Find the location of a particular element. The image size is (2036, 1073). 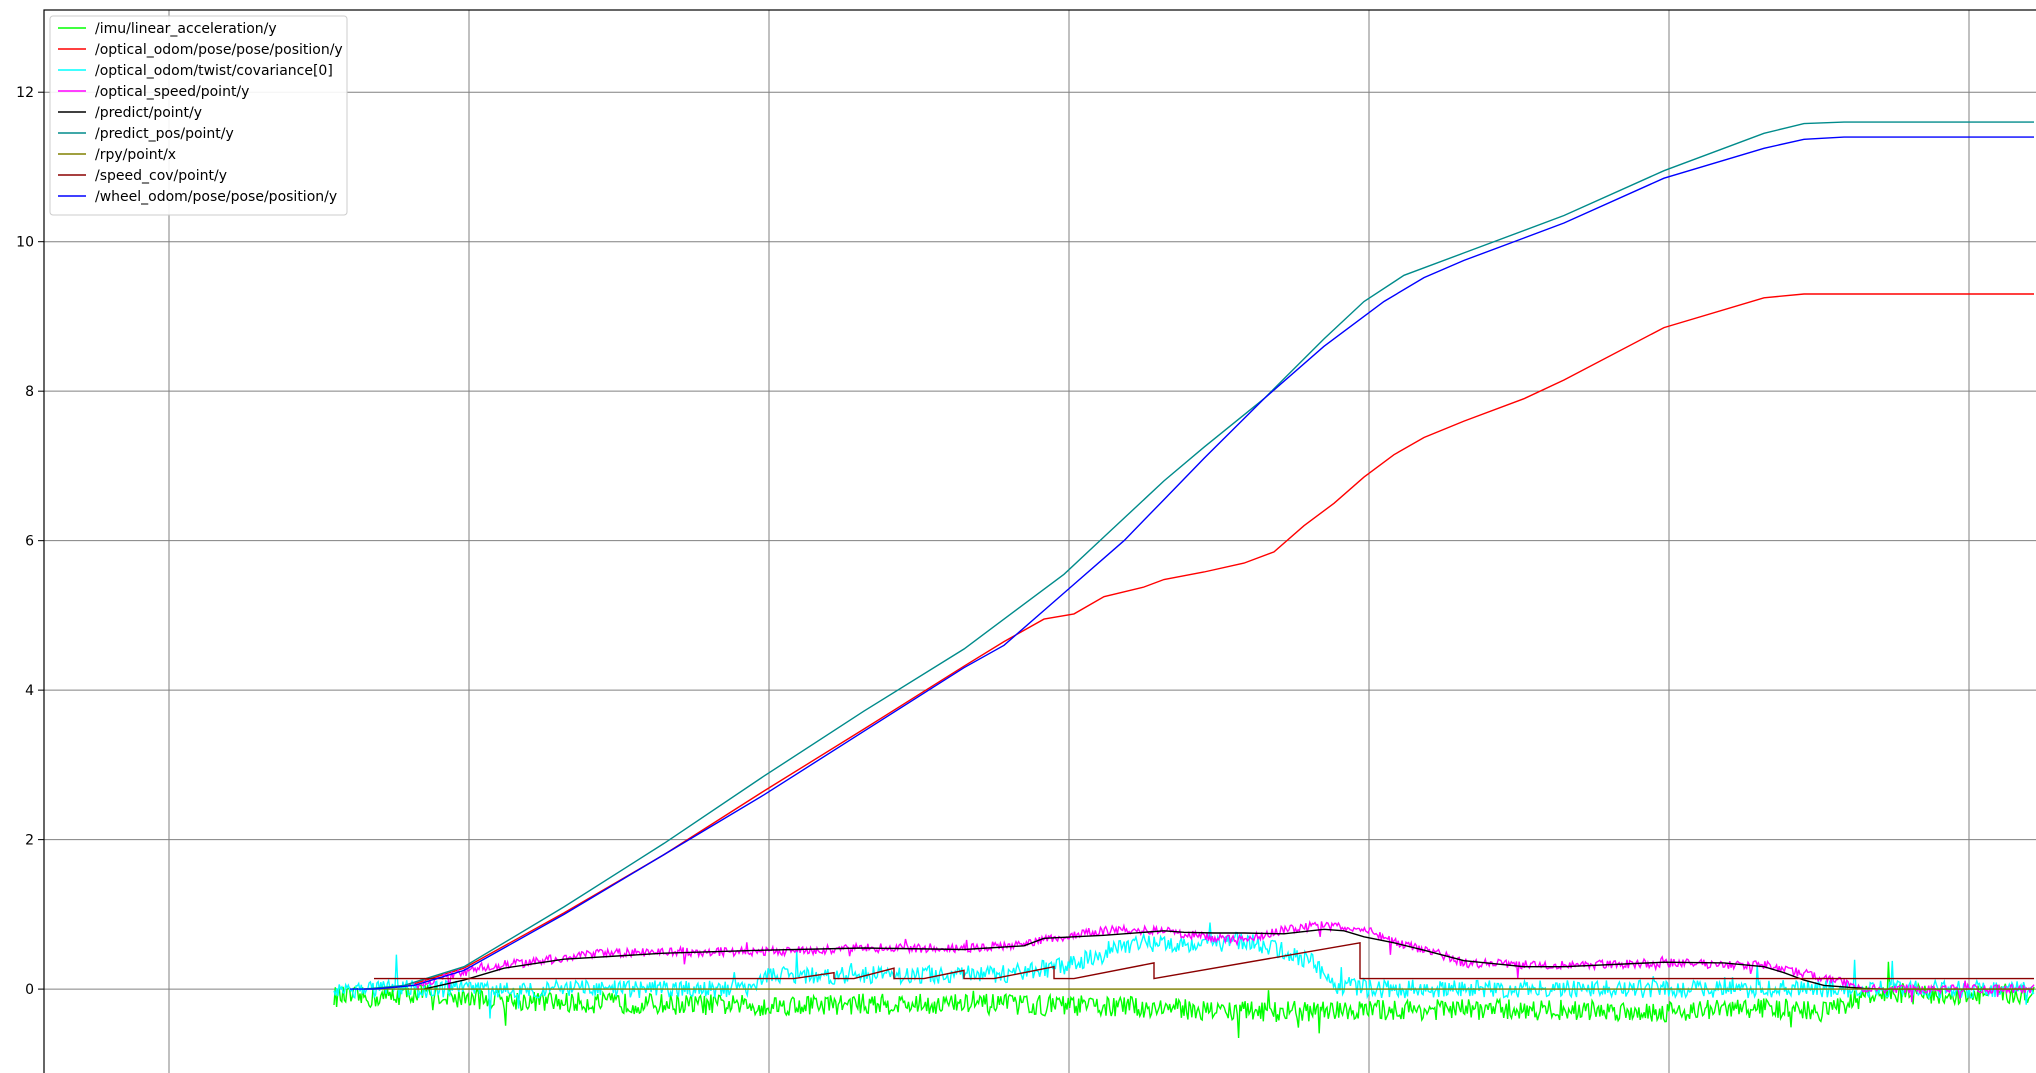

legend-label: /optical_speed/point/y is located at coordinates (172, 92).